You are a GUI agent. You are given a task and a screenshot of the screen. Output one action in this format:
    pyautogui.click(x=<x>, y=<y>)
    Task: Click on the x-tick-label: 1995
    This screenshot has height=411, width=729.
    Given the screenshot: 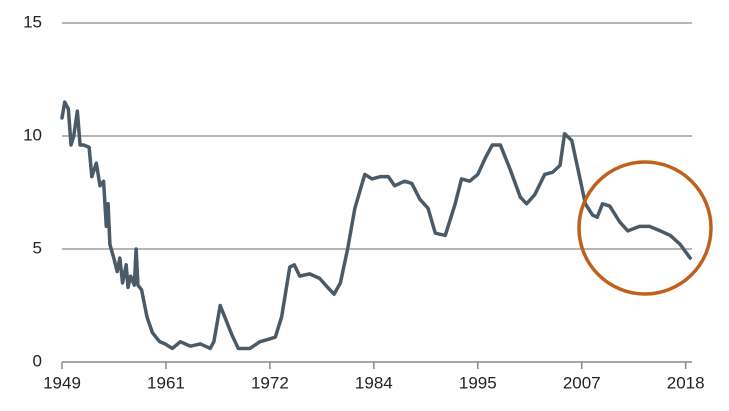 What is the action you would take?
    pyautogui.click(x=478, y=382)
    